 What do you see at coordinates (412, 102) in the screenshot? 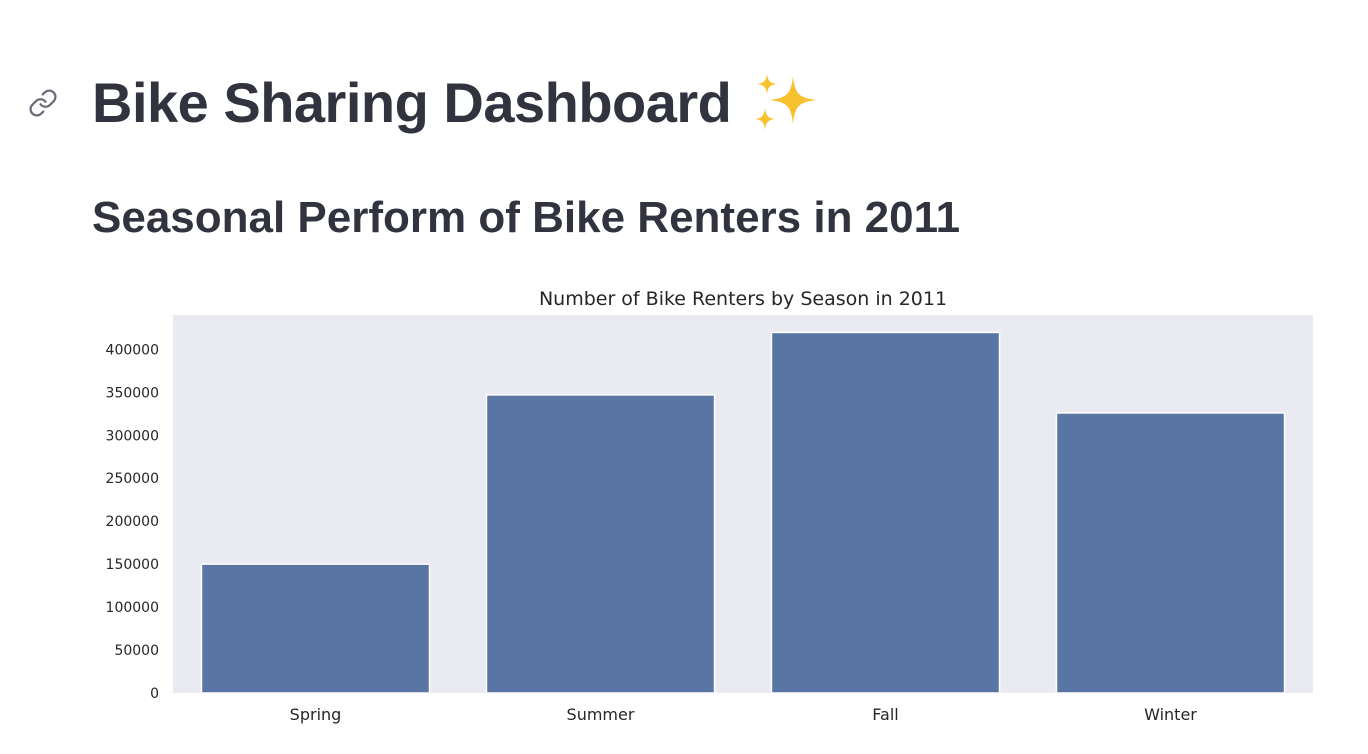
I see `page-title: Bike Sharing Dashboard` at bounding box center [412, 102].